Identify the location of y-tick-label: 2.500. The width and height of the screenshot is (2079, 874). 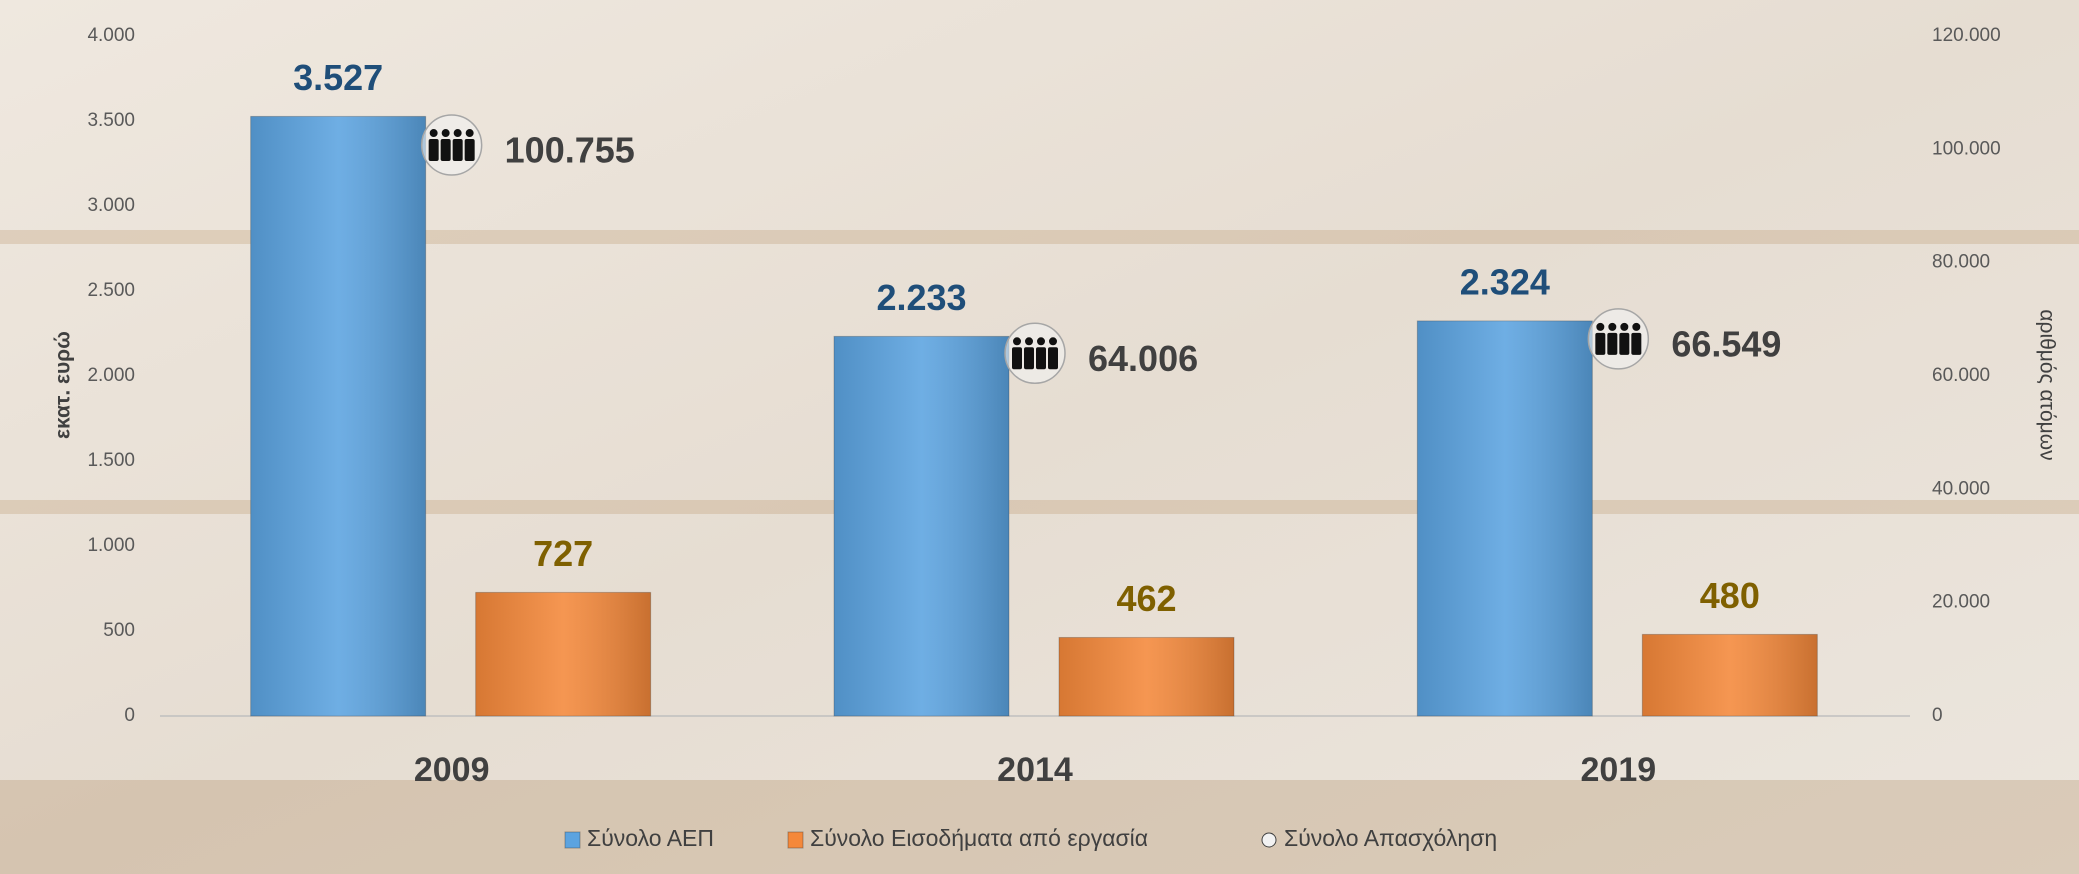
(111, 290).